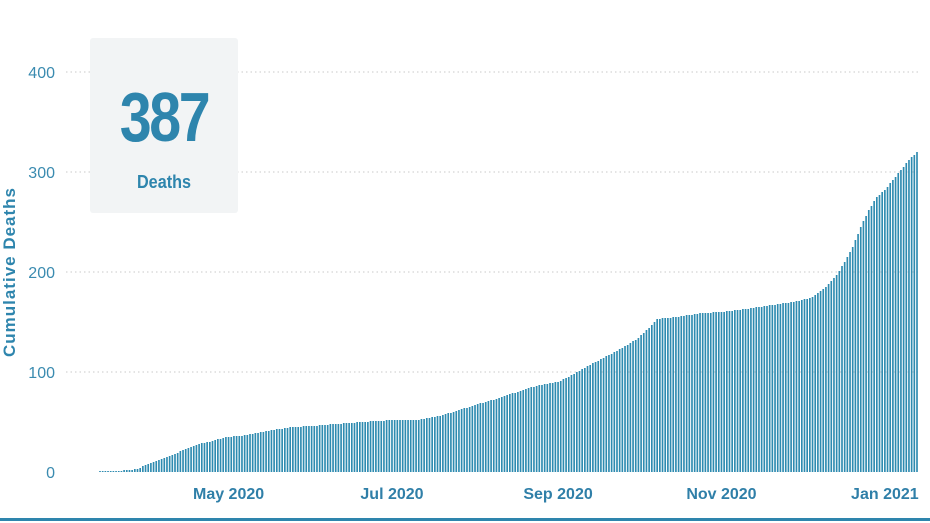 This screenshot has width=930, height=523. Describe the element at coordinates (465, 519) in the screenshot. I see `bottom-rule` at that location.